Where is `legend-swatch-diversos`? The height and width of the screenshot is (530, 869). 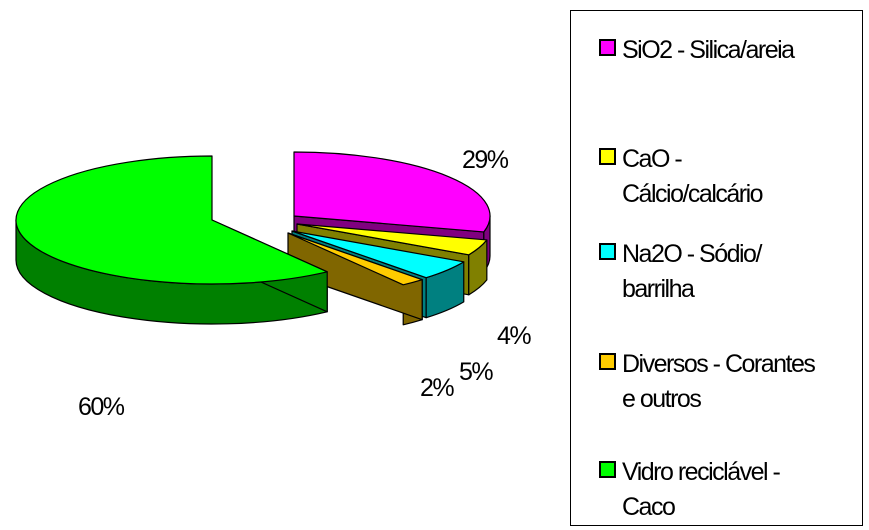 legend-swatch-diversos is located at coordinates (607, 361).